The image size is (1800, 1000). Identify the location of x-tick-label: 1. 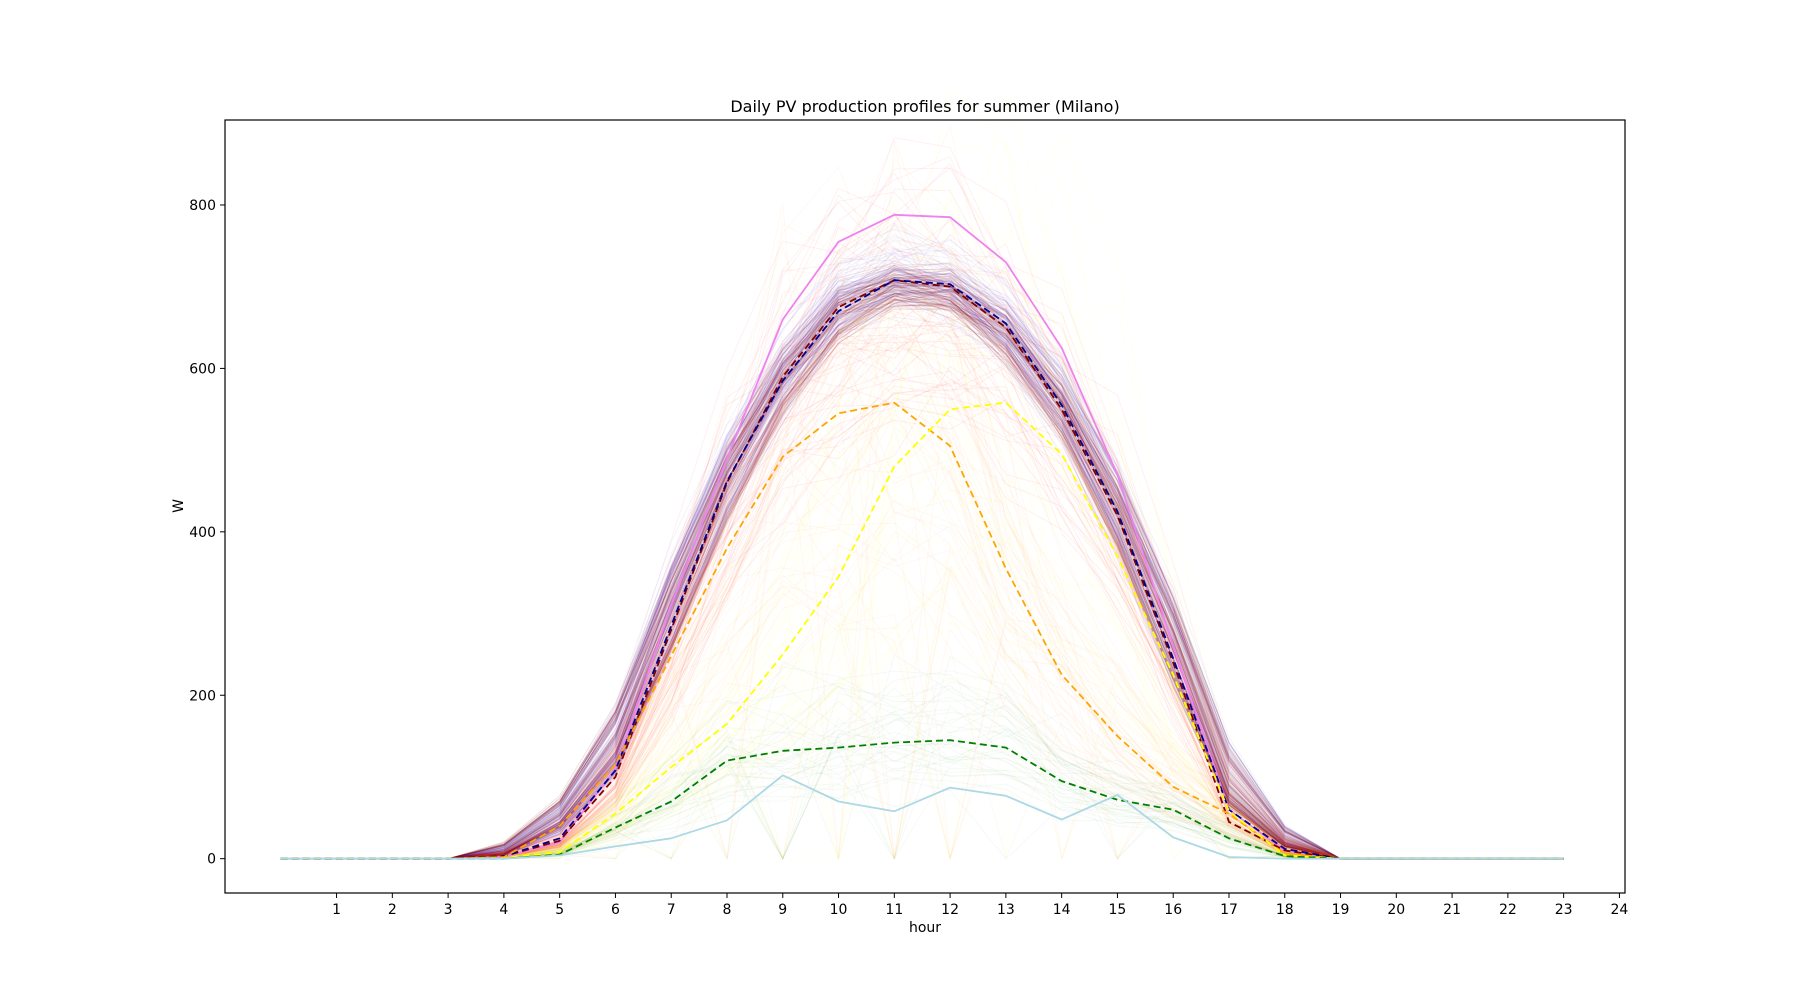
(336, 910).